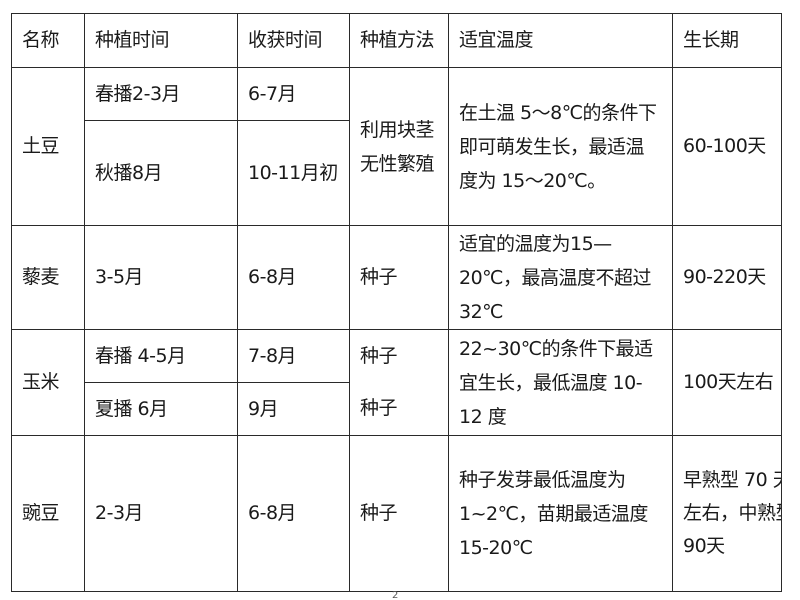 This screenshot has height=600, width=800. What do you see at coordinates (395, 595) in the screenshot?
I see `page-number: 2` at bounding box center [395, 595].